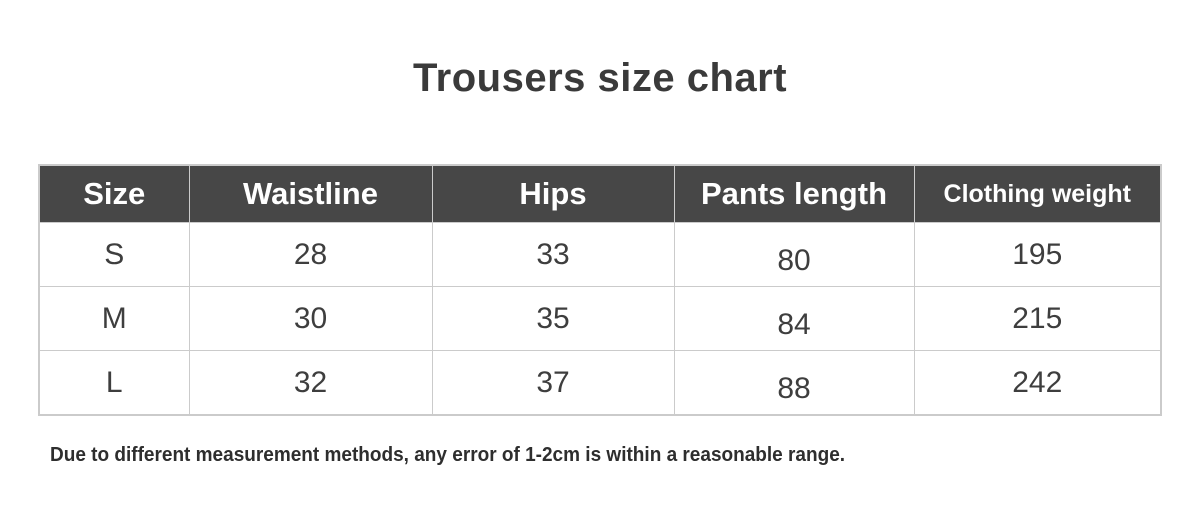 The width and height of the screenshot is (1200, 515). Describe the element at coordinates (794, 383) in the screenshot. I see `value-cell: 88` at that location.